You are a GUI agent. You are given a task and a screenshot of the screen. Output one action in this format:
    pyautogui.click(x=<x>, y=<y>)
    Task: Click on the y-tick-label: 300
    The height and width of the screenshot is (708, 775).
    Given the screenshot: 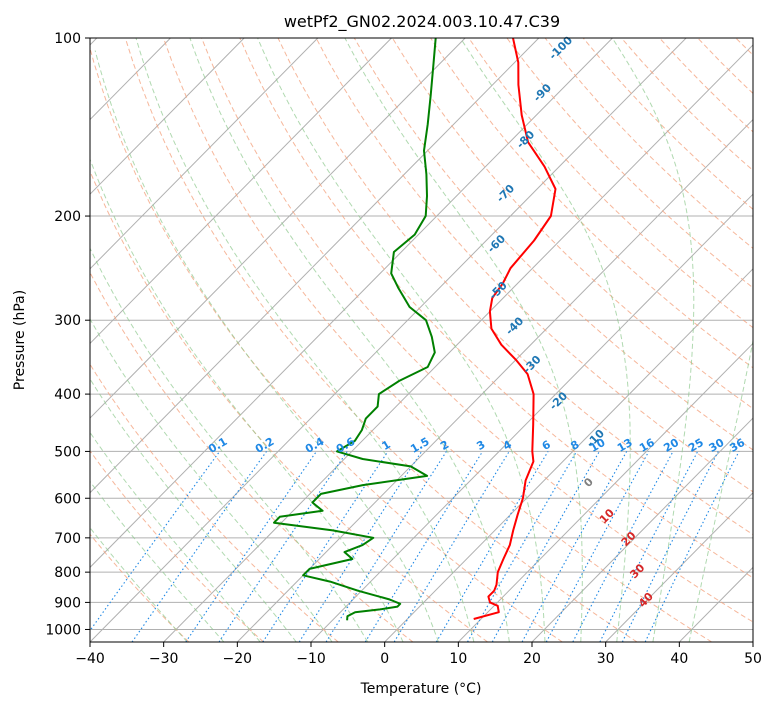 What is the action you would take?
    pyautogui.click(x=67, y=321)
    